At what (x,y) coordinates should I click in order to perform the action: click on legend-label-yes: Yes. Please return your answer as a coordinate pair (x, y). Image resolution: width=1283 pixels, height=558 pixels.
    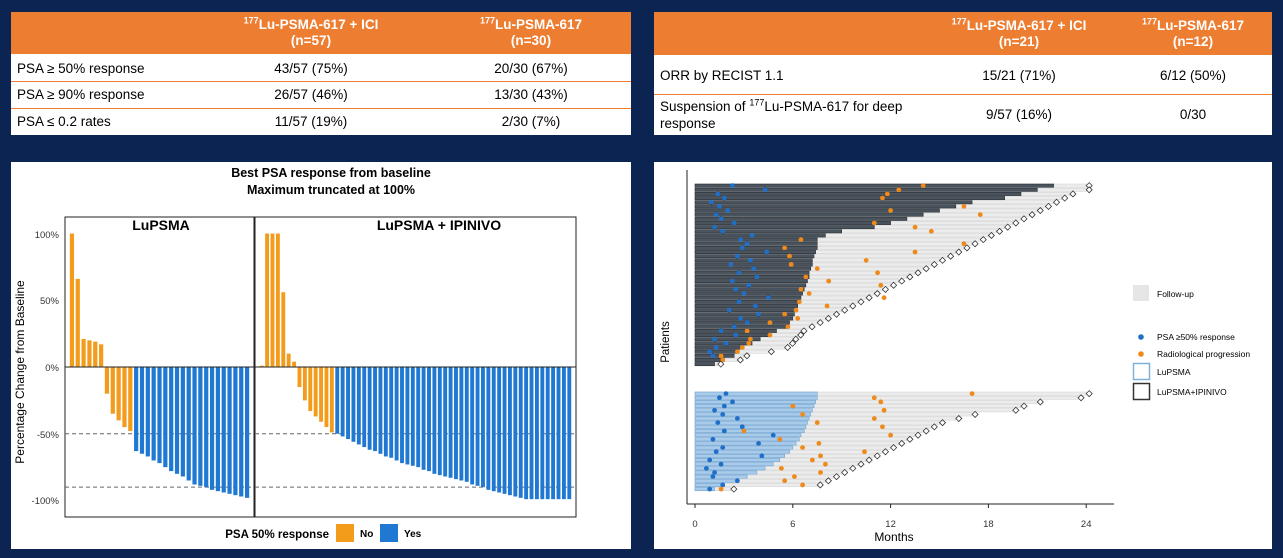
    Looking at the image, I should click on (413, 534).